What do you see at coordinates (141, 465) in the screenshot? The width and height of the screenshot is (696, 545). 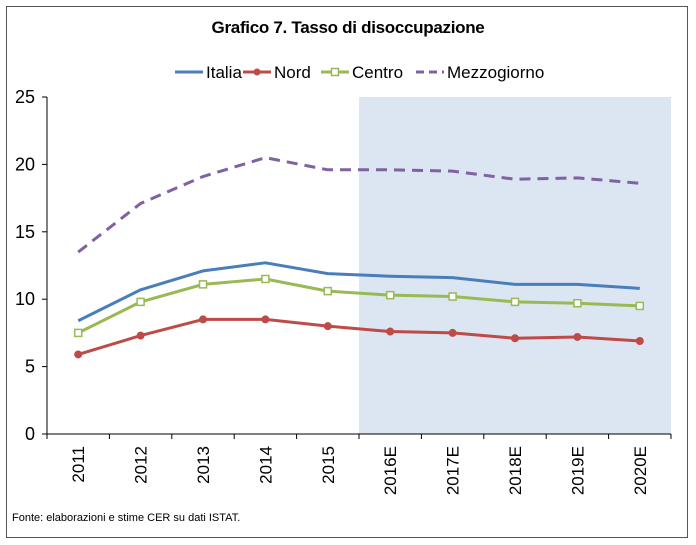 I see `x-tick-label: 2012` at bounding box center [141, 465].